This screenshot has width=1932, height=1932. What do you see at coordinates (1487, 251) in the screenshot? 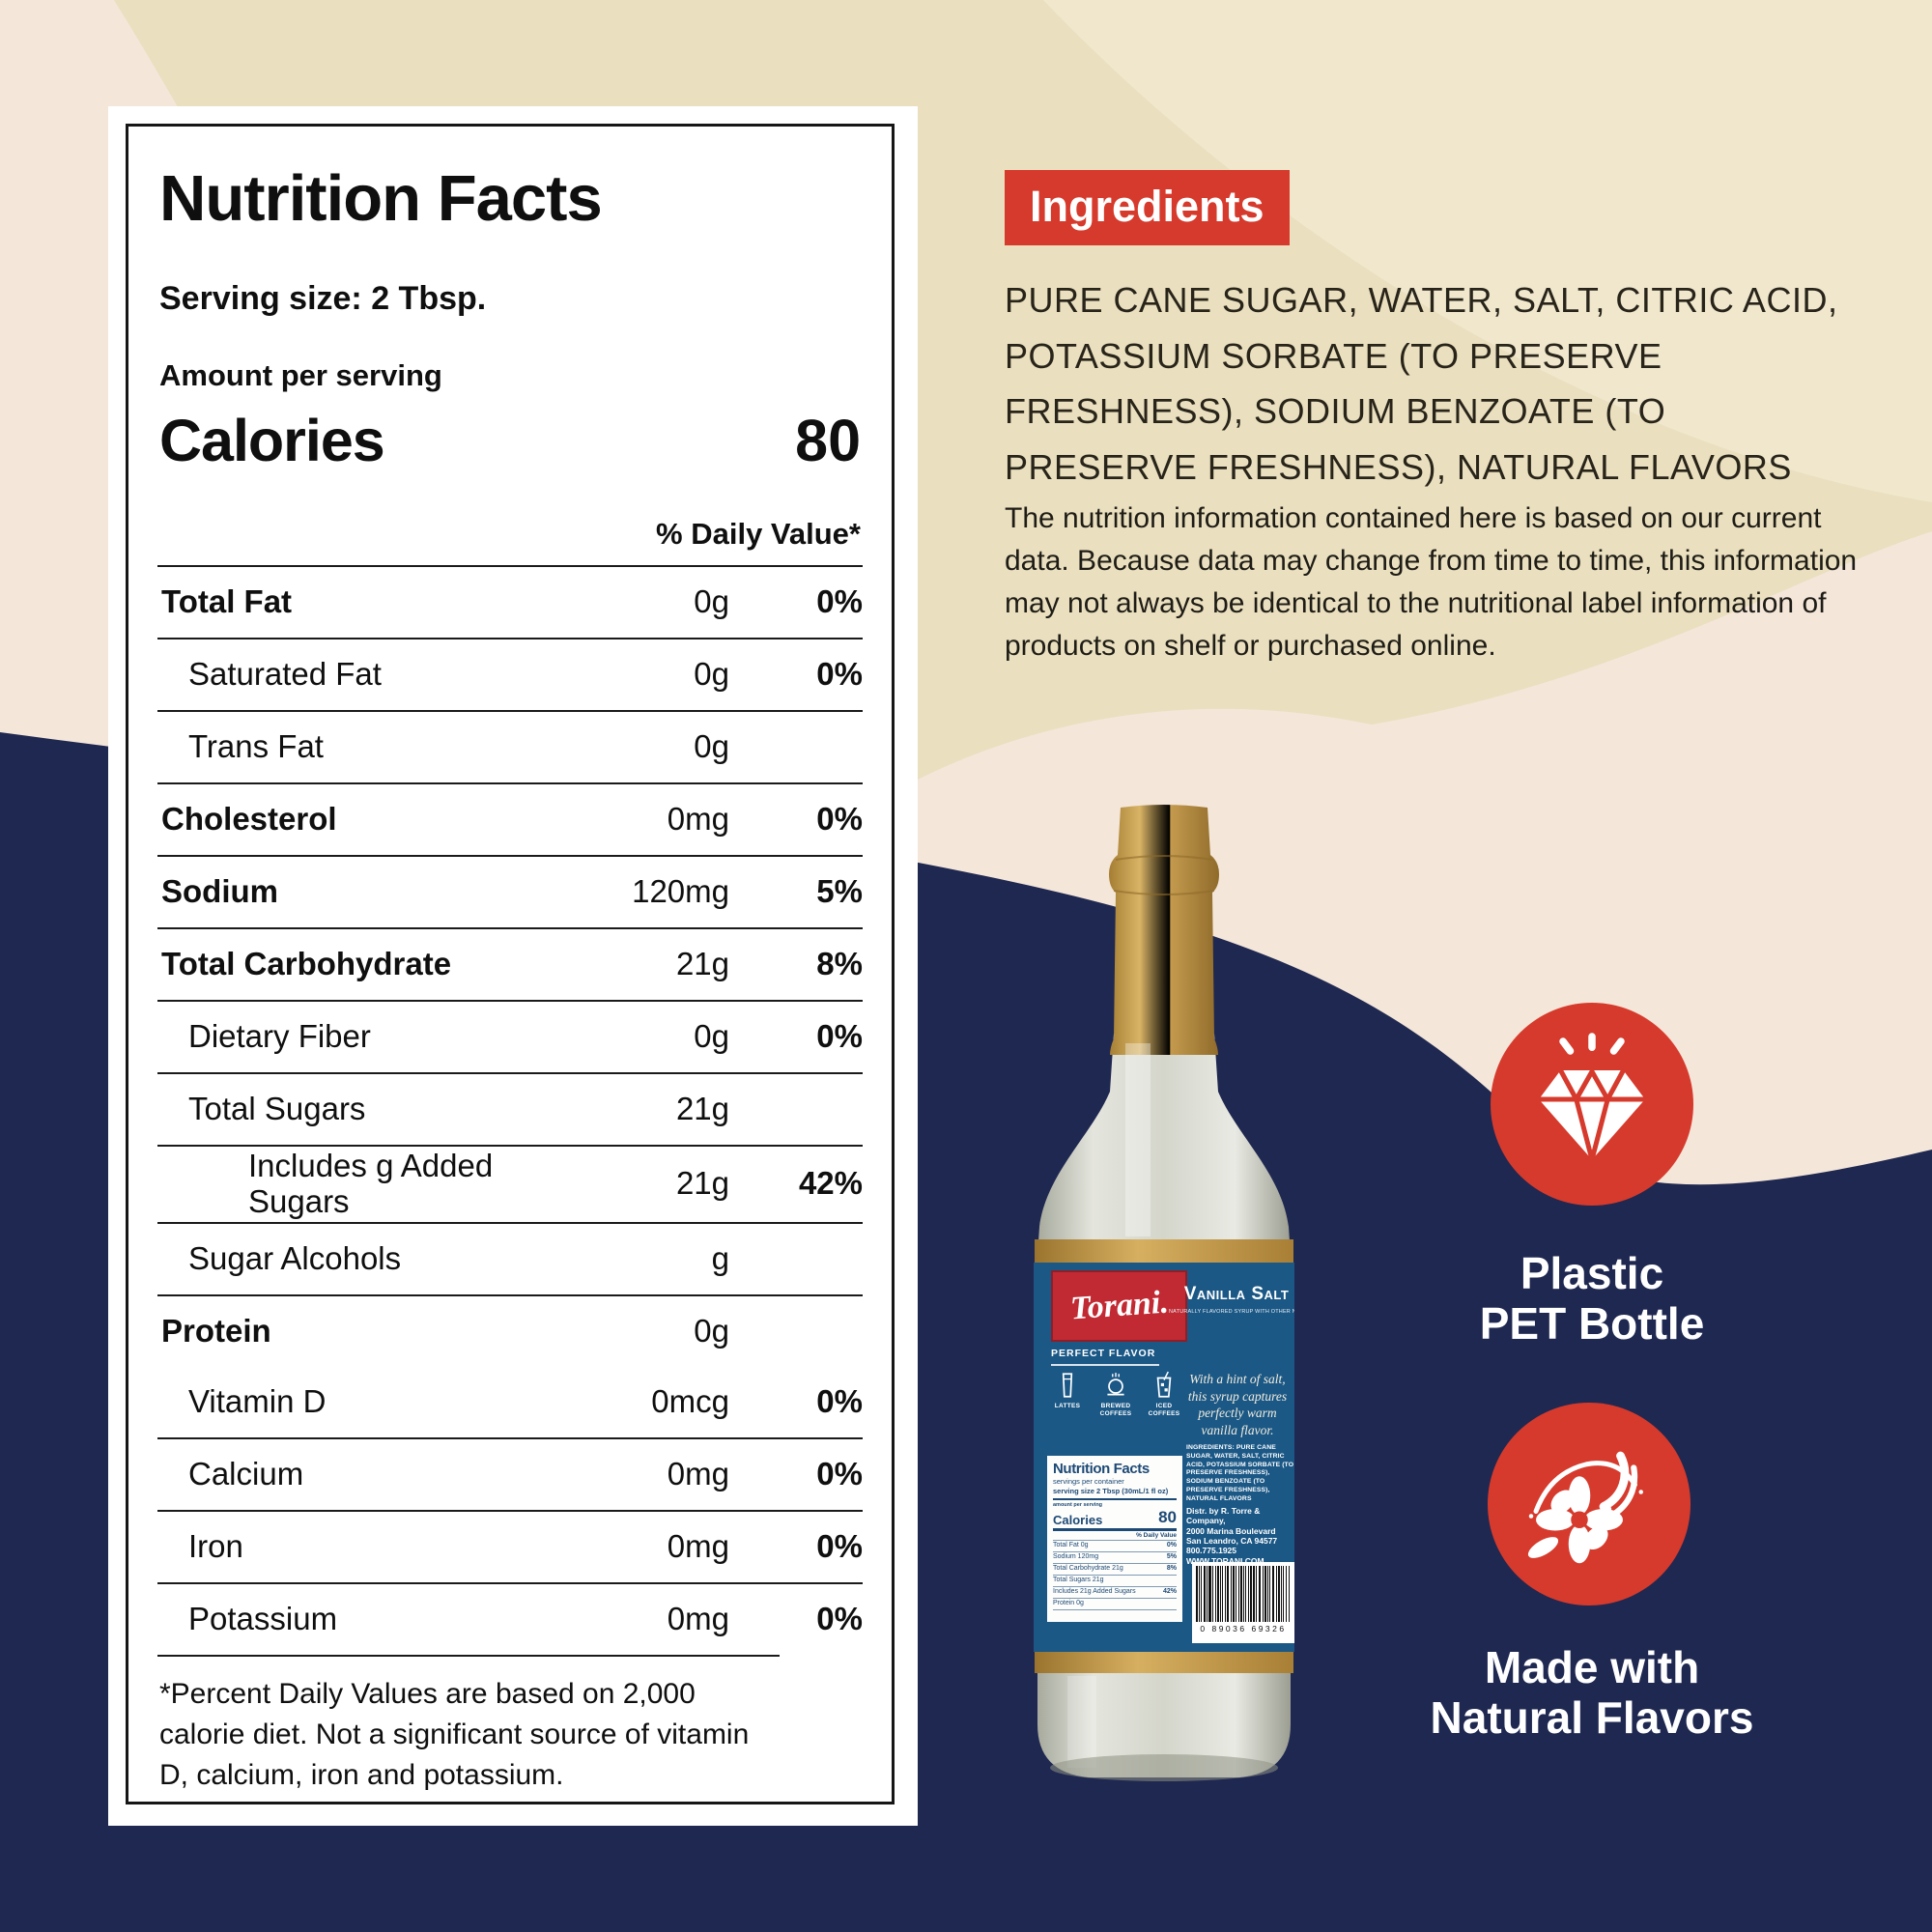
I see `background-light-blob` at bounding box center [1487, 251].